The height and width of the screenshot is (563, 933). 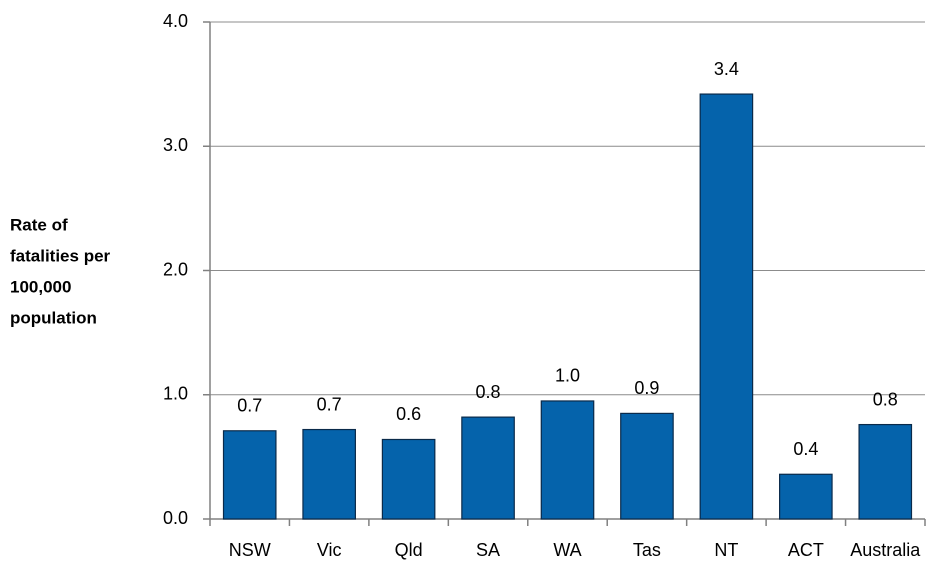 What do you see at coordinates (53, 317) in the screenshot?
I see `y-axis-label: population` at bounding box center [53, 317].